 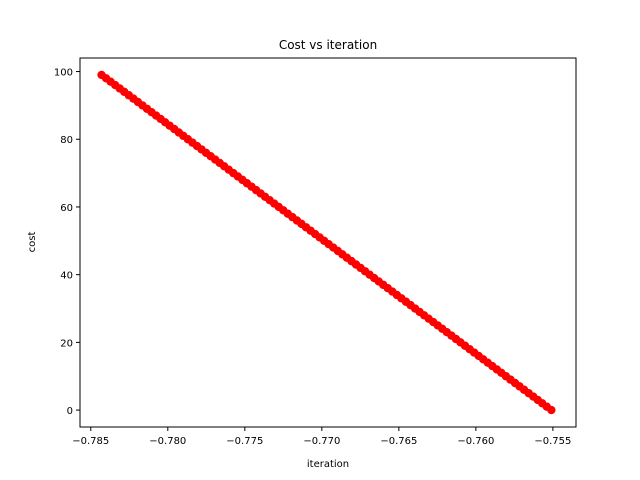 What do you see at coordinates (67, 242) in the screenshot?
I see `y-axis: 0 20 40 60 80 100` at bounding box center [67, 242].